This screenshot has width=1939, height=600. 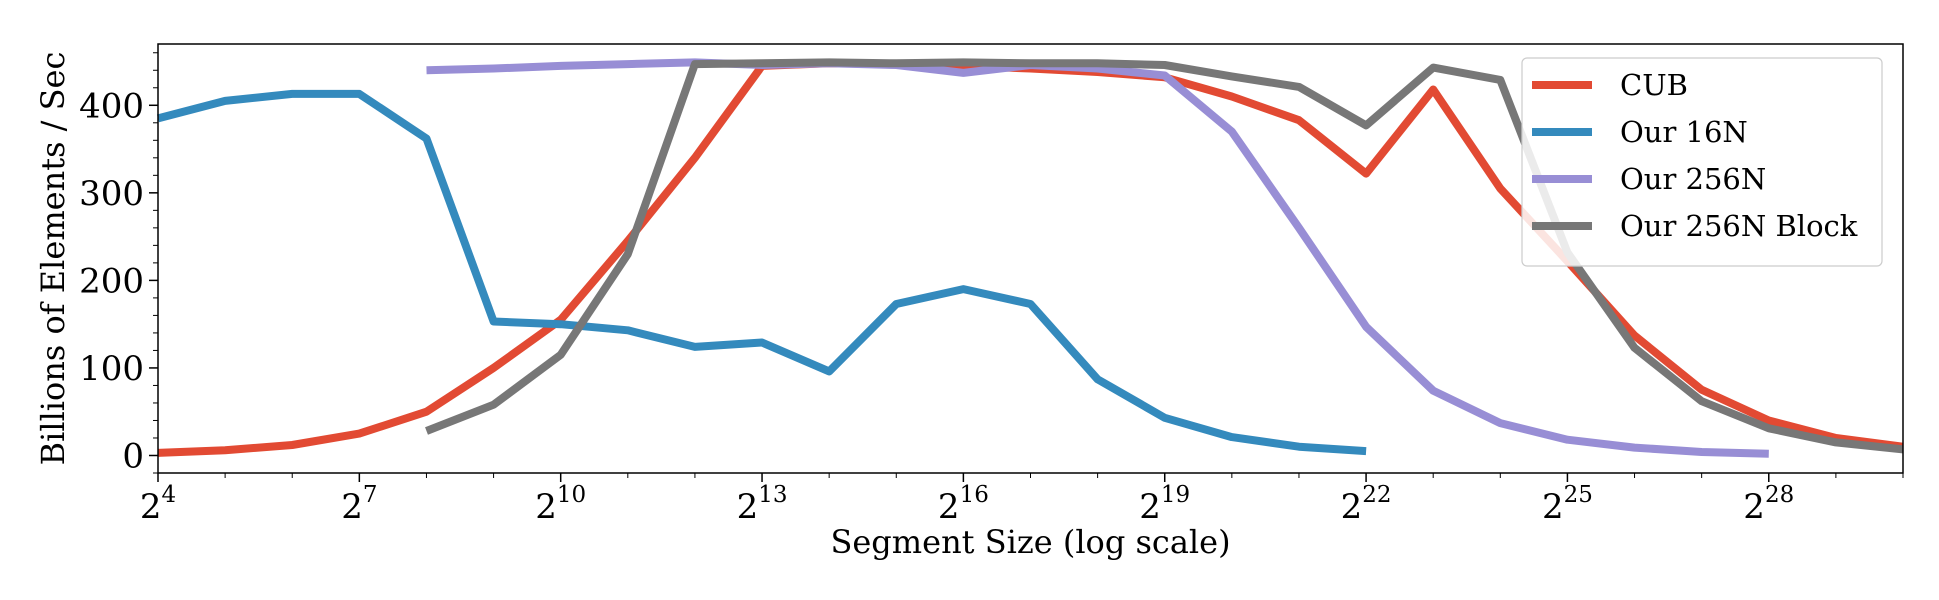 I want to click on legend-label: Our 256N Block, so click(x=1739, y=226).